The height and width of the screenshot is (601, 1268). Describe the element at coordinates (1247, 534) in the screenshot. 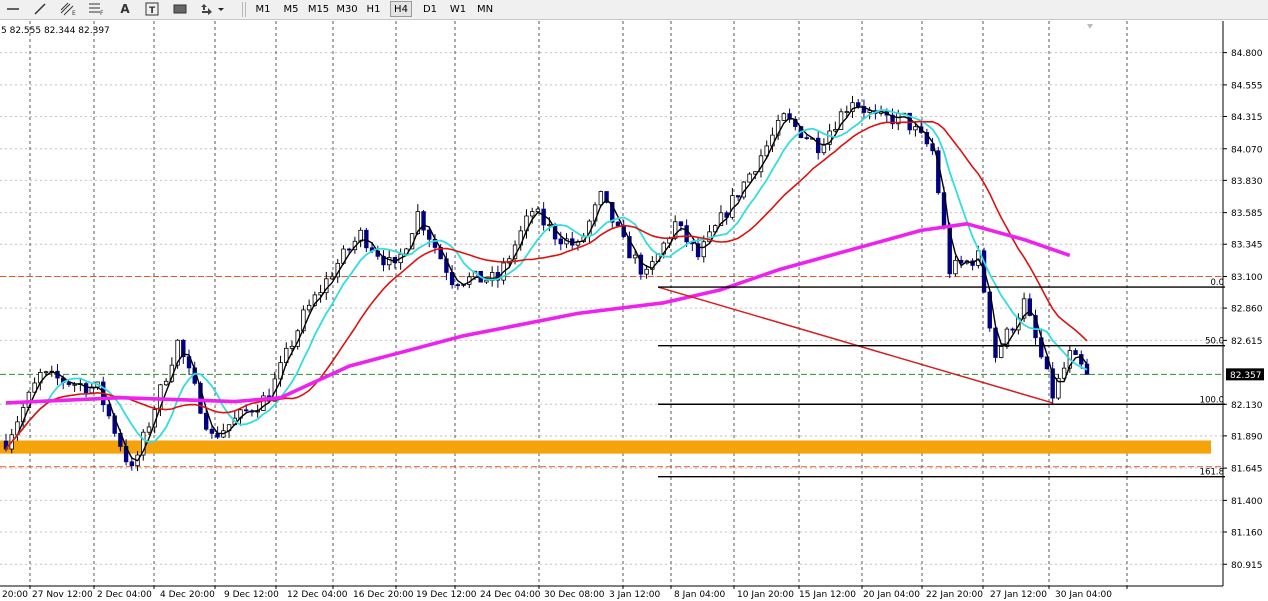

I see `y-tick-label: 81.160` at that location.